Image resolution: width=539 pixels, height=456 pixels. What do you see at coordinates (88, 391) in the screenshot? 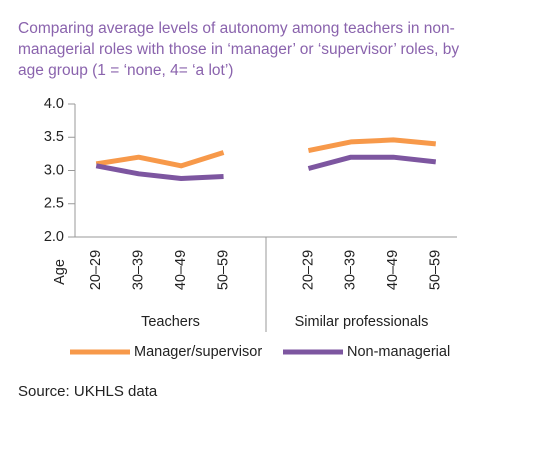
I see `source: Source: UKHLS data` at bounding box center [88, 391].